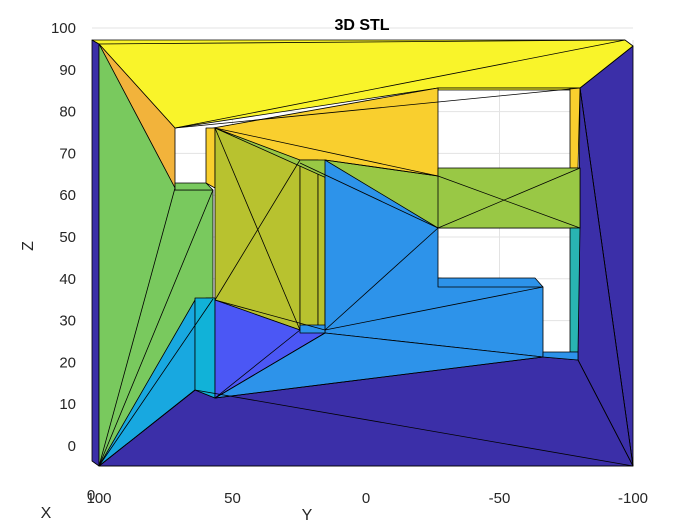 This screenshot has height=525, width=700. What do you see at coordinates (500, 498) in the screenshot?
I see `y-tick-label: -50` at bounding box center [500, 498].